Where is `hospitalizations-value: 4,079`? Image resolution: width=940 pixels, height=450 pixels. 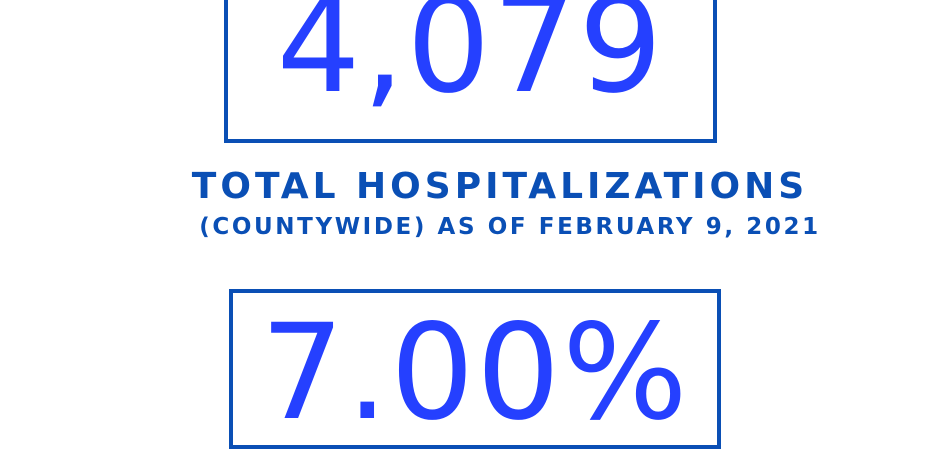 hospitalizations-value: 4,079 is located at coordinates (470, 61).